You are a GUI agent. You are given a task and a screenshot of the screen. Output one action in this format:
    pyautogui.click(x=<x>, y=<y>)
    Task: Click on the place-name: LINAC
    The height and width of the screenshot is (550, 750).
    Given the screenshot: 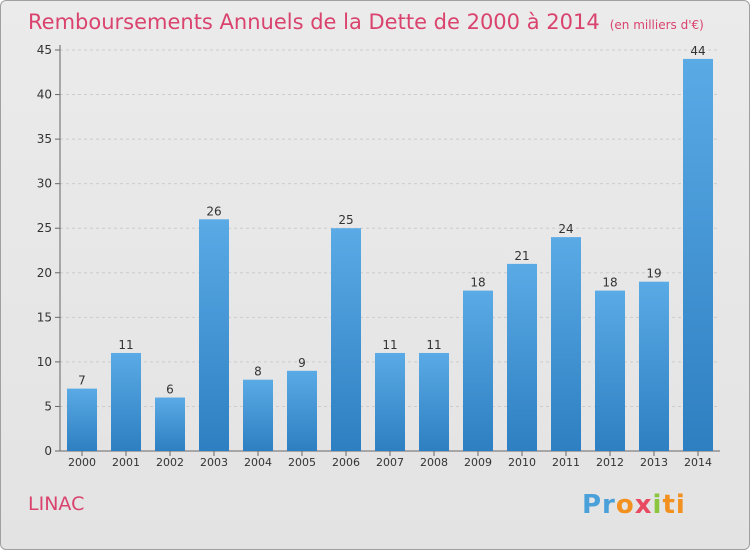 What is the action you would take?
    pyautogui.click(x=56, y=504)
    